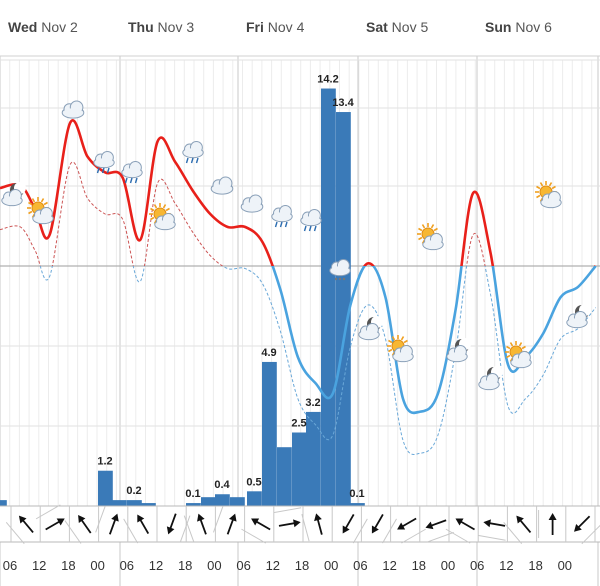 This screenshot has height=586, width=600. Describe the element at coordinates (57, 27) in the screenshot. I see `day-date: Nov 2` at that location.